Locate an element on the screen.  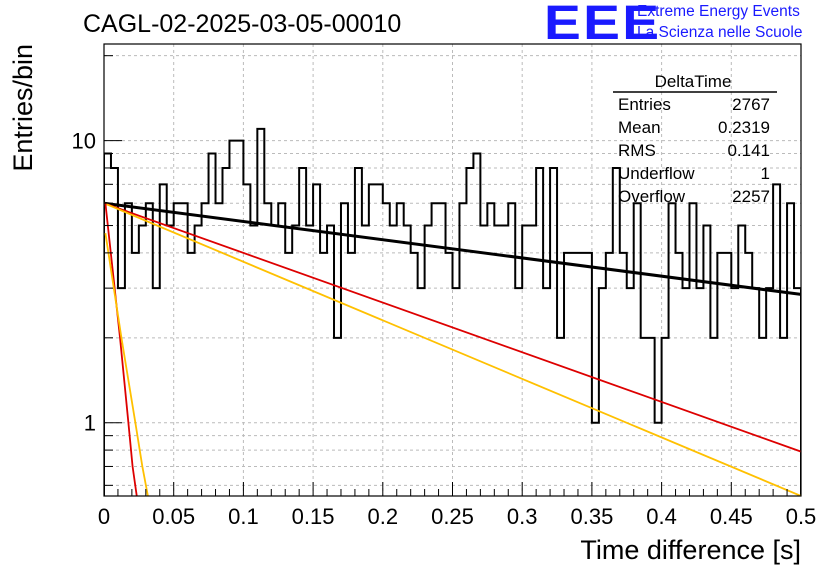
stats-label: Mean is located at coordinates (639, 127).